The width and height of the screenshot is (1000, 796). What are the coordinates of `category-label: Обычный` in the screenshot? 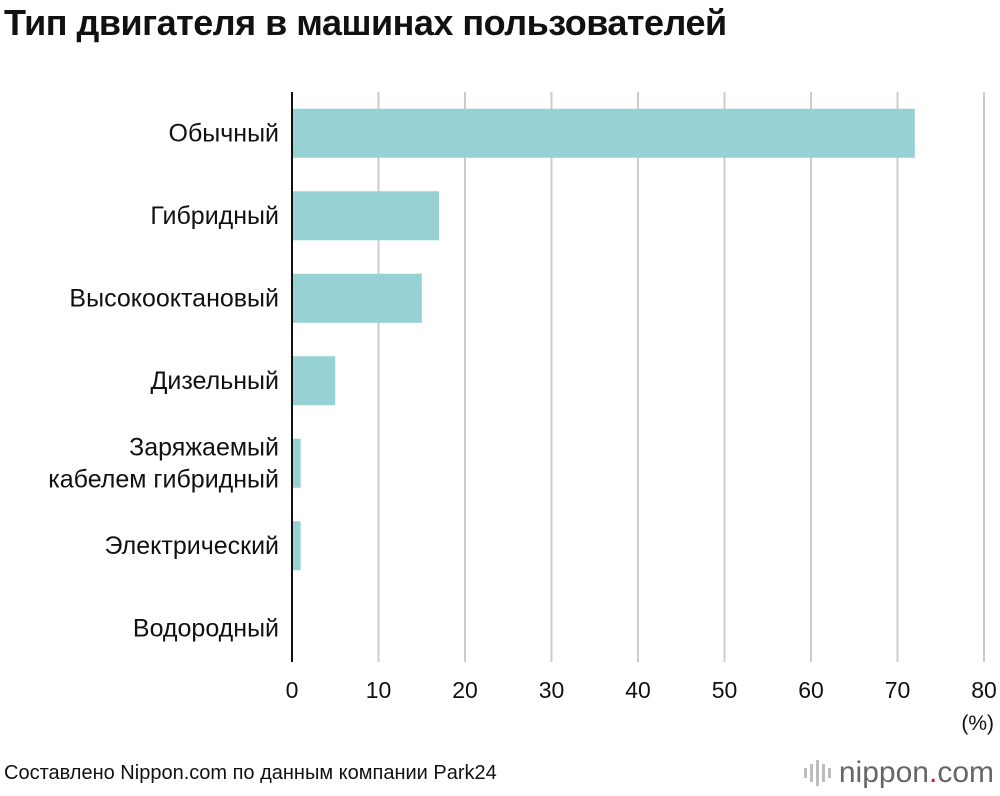 It's located at (224, 133).